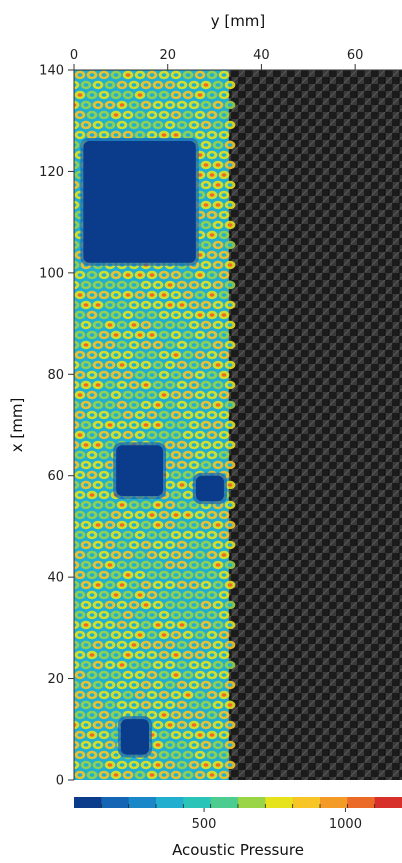 The image size is (402, 863). What do you see at coordinates (55, 476) in the screenshot?
I see `y-tick-label: 60` at bounding box center [55, 476].